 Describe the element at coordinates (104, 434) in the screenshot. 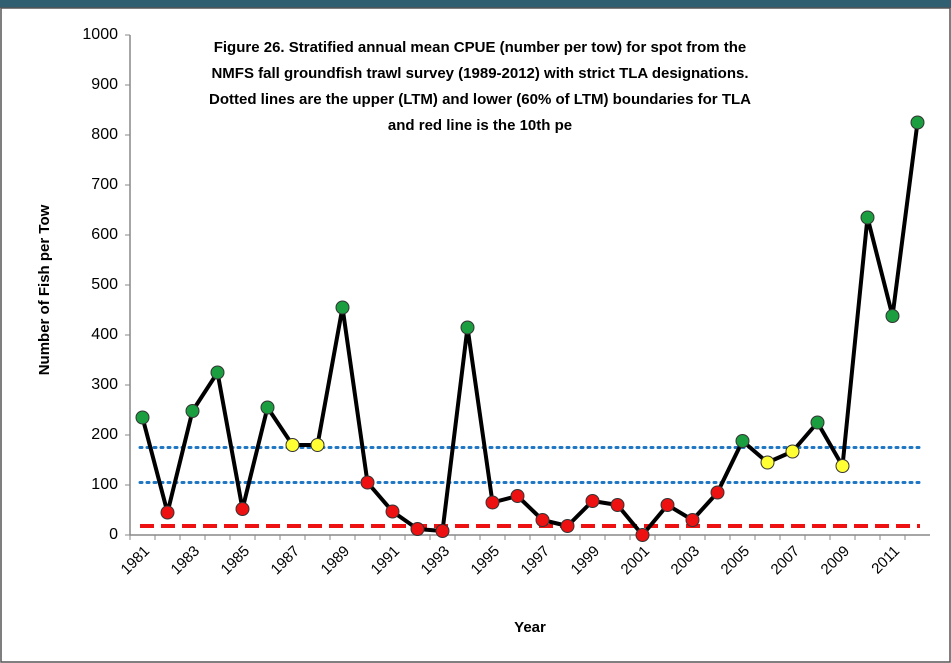

I see `y-tick-label: 200` at that location.